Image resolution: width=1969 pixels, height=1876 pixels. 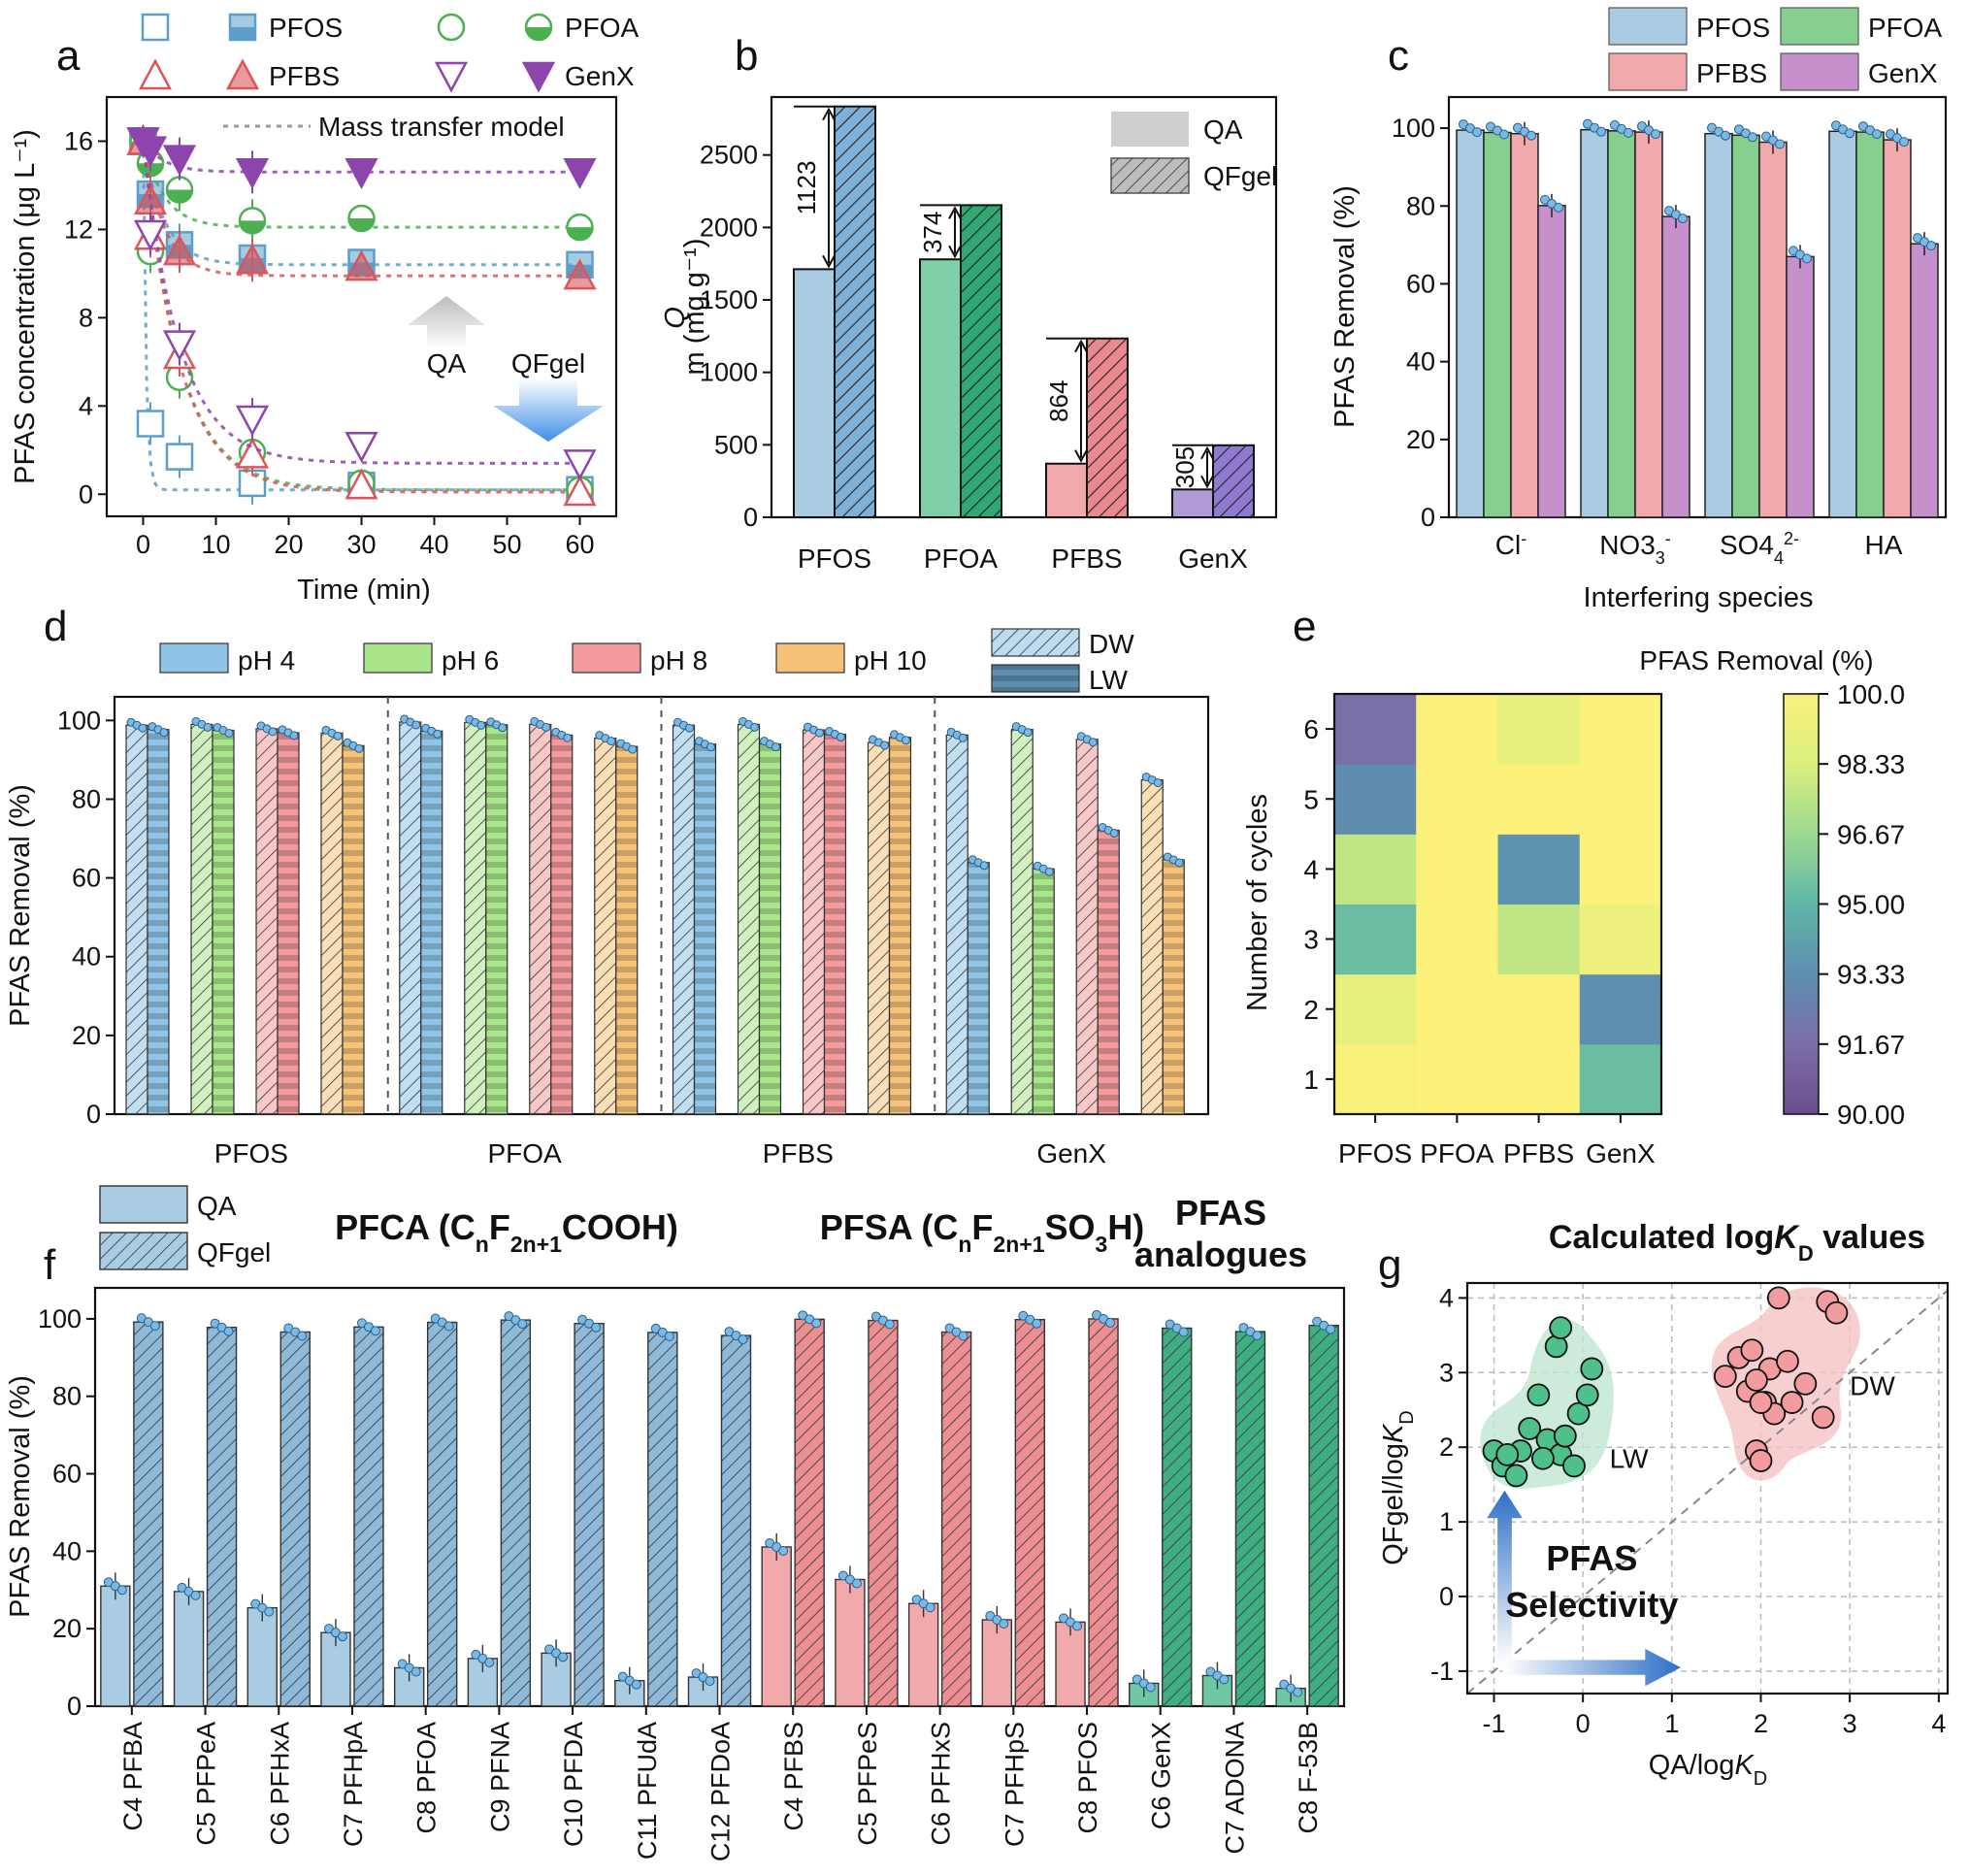 I want to click on legend-label-genx: GenX, so click(x=600, y=76).